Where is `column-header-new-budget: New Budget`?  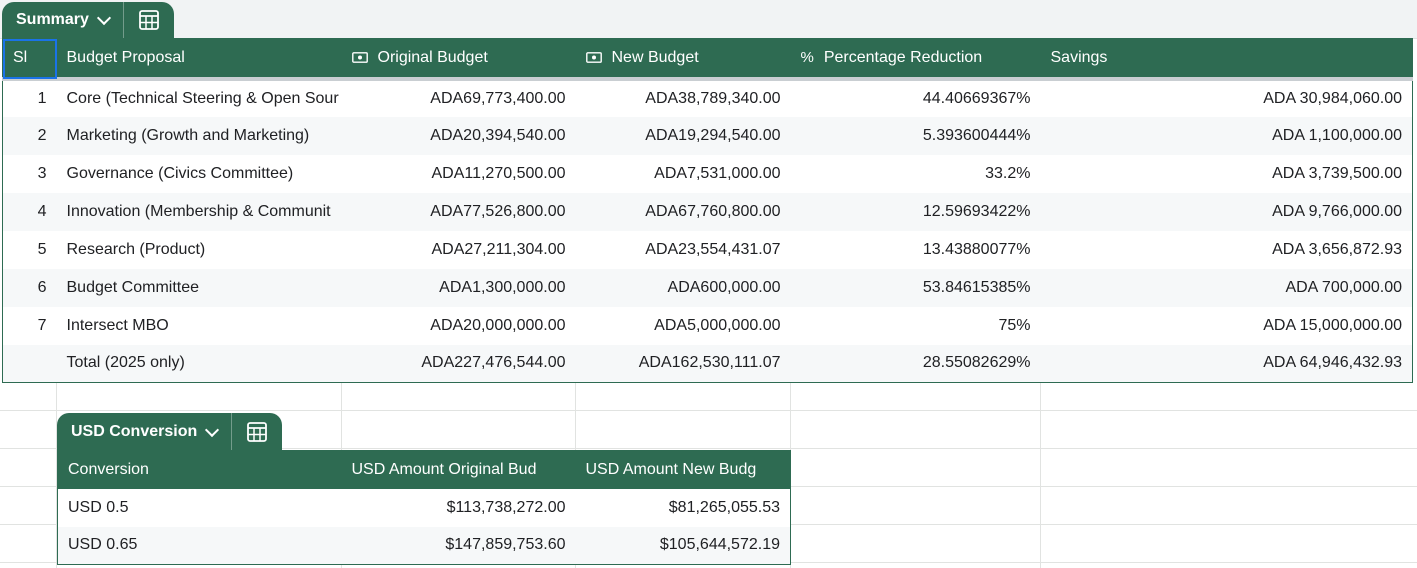 column-header-new-budget: New Budget is located at coordinates (683, 59).